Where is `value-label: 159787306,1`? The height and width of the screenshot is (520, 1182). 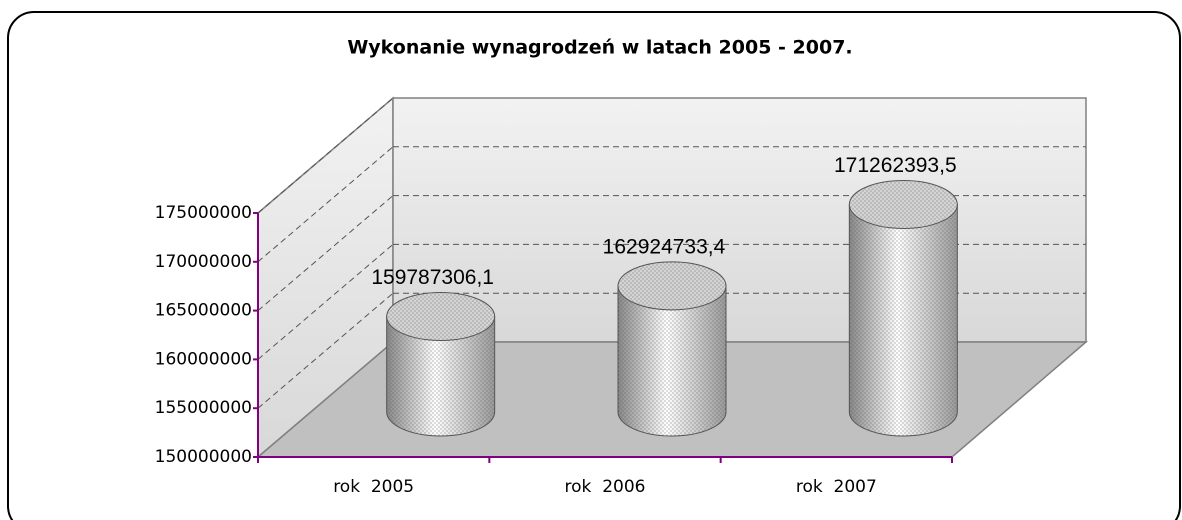
value-label: 159787306,1 is located at coordinates (432, 277).